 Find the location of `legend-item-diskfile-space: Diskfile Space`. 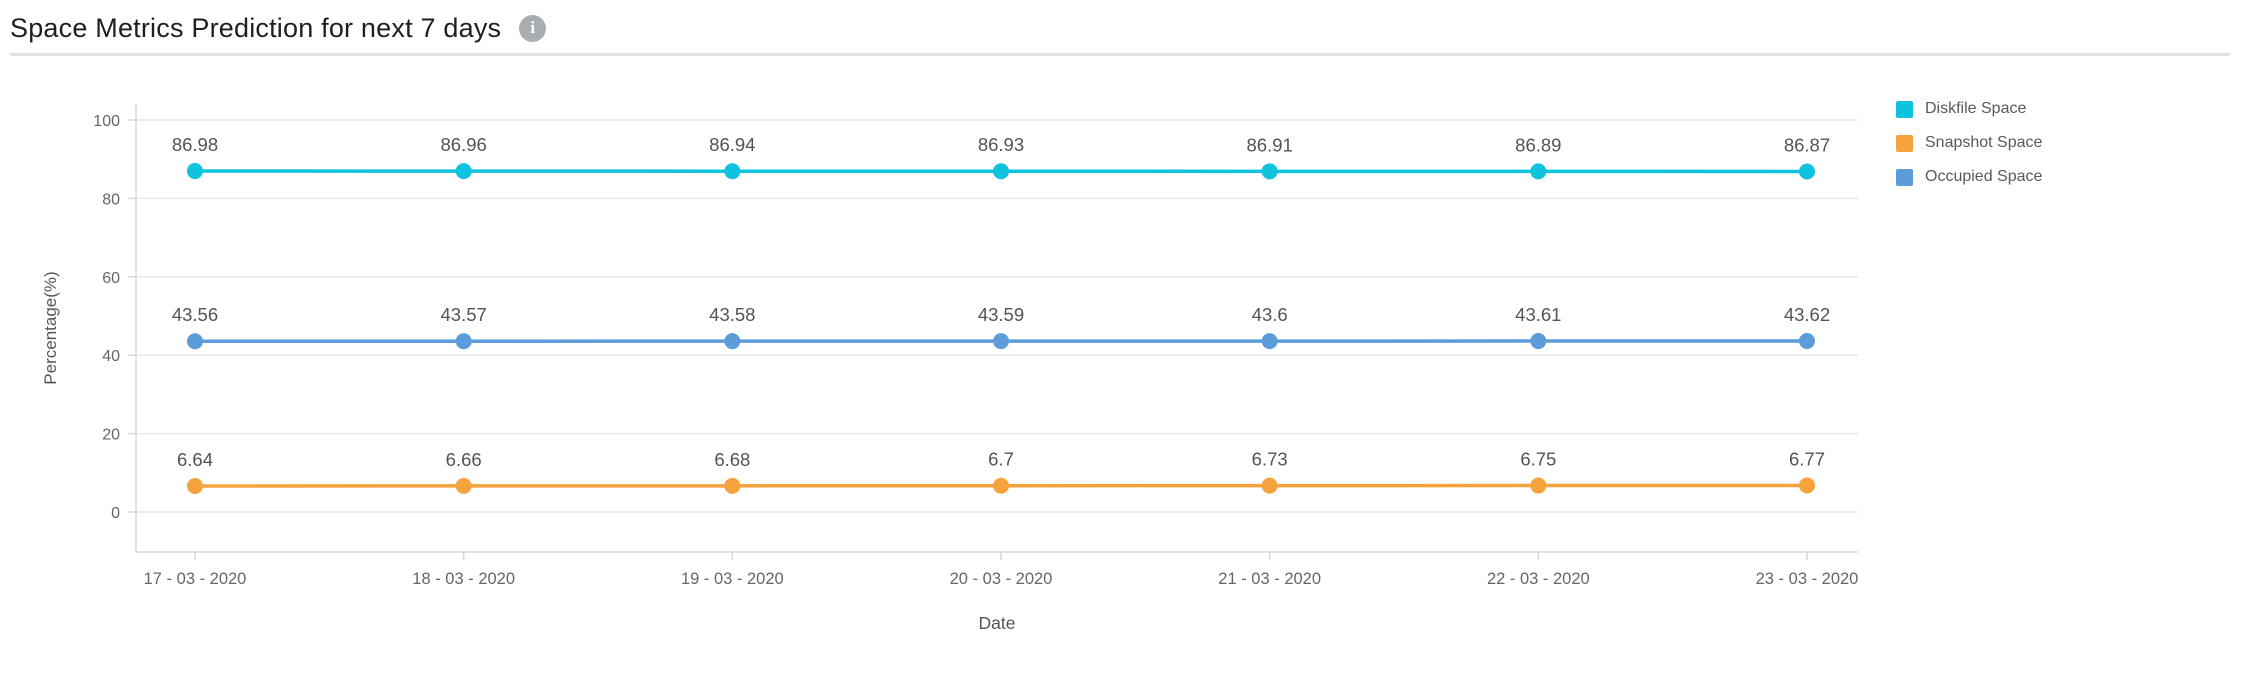

legend-item-diskfile-space: Diskfile Space is located at coordinates (1969, 109).